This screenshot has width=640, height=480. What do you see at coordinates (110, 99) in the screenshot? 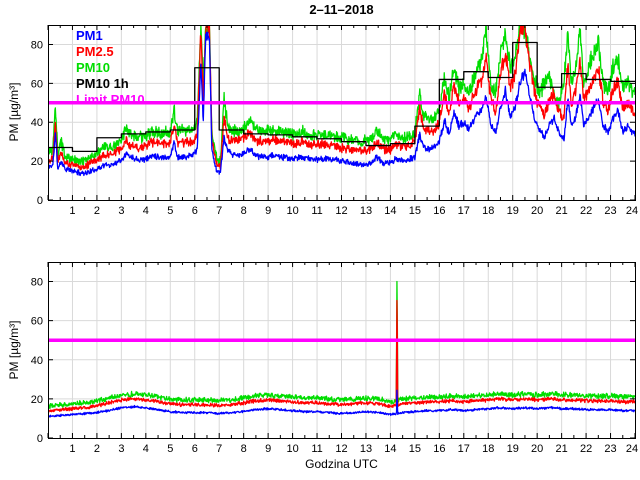
I see `legend-entry-limit: Limit PM10` at bounding box center [110, 99].